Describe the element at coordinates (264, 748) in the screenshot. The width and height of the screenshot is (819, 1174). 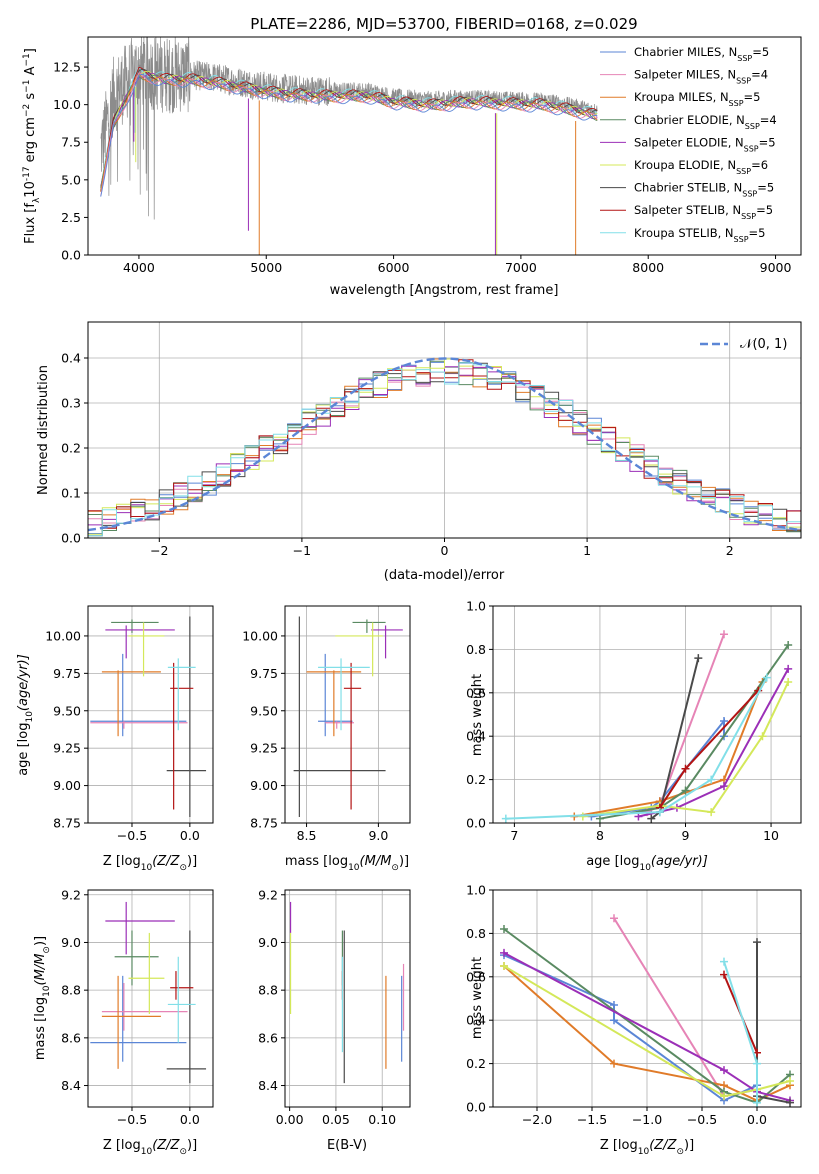
I see `mass-age-y-tick-label: 9.25` at that location.